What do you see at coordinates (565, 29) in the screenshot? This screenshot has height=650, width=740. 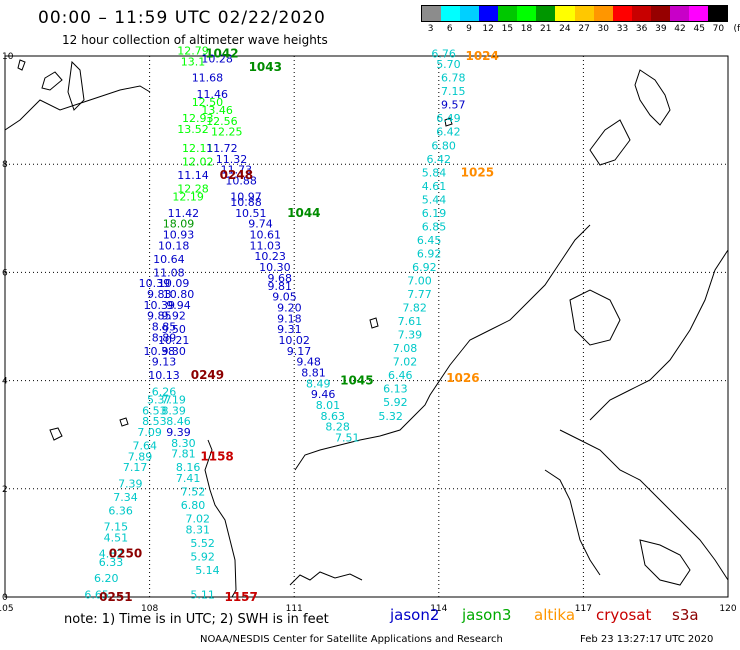 I see `scale-label: 24` at bounding box center [565, 29].